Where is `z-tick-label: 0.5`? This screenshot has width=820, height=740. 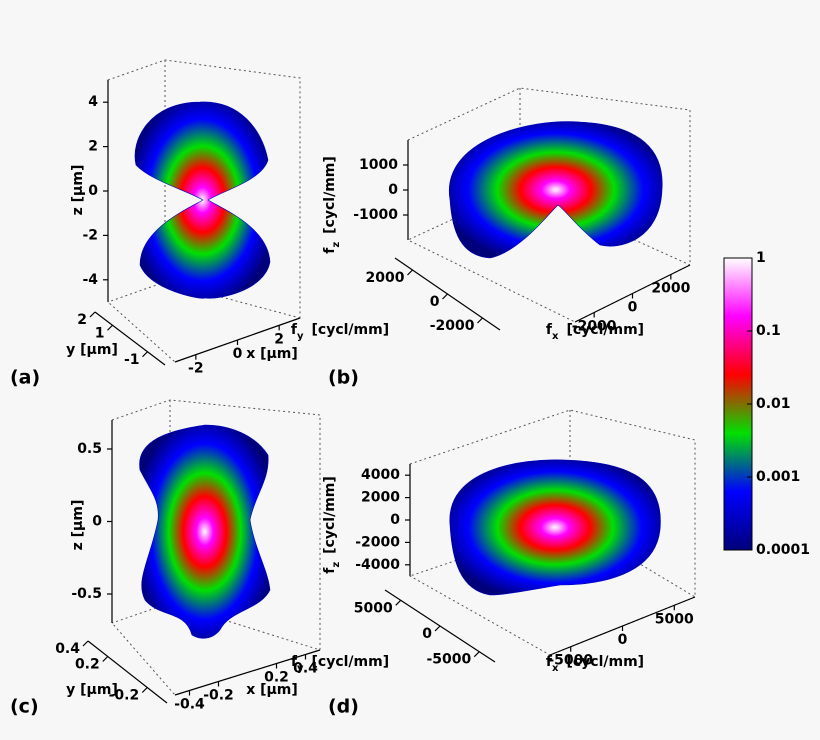
z-tick-label: 0.5 is located at coordinates (89, 449).